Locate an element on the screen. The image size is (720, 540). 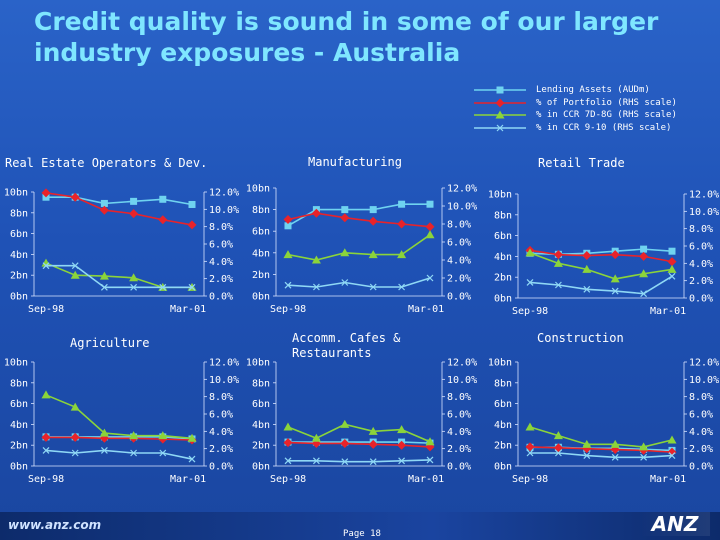
x-tick-label: Sep-98 is located at coordinates (46, 479).